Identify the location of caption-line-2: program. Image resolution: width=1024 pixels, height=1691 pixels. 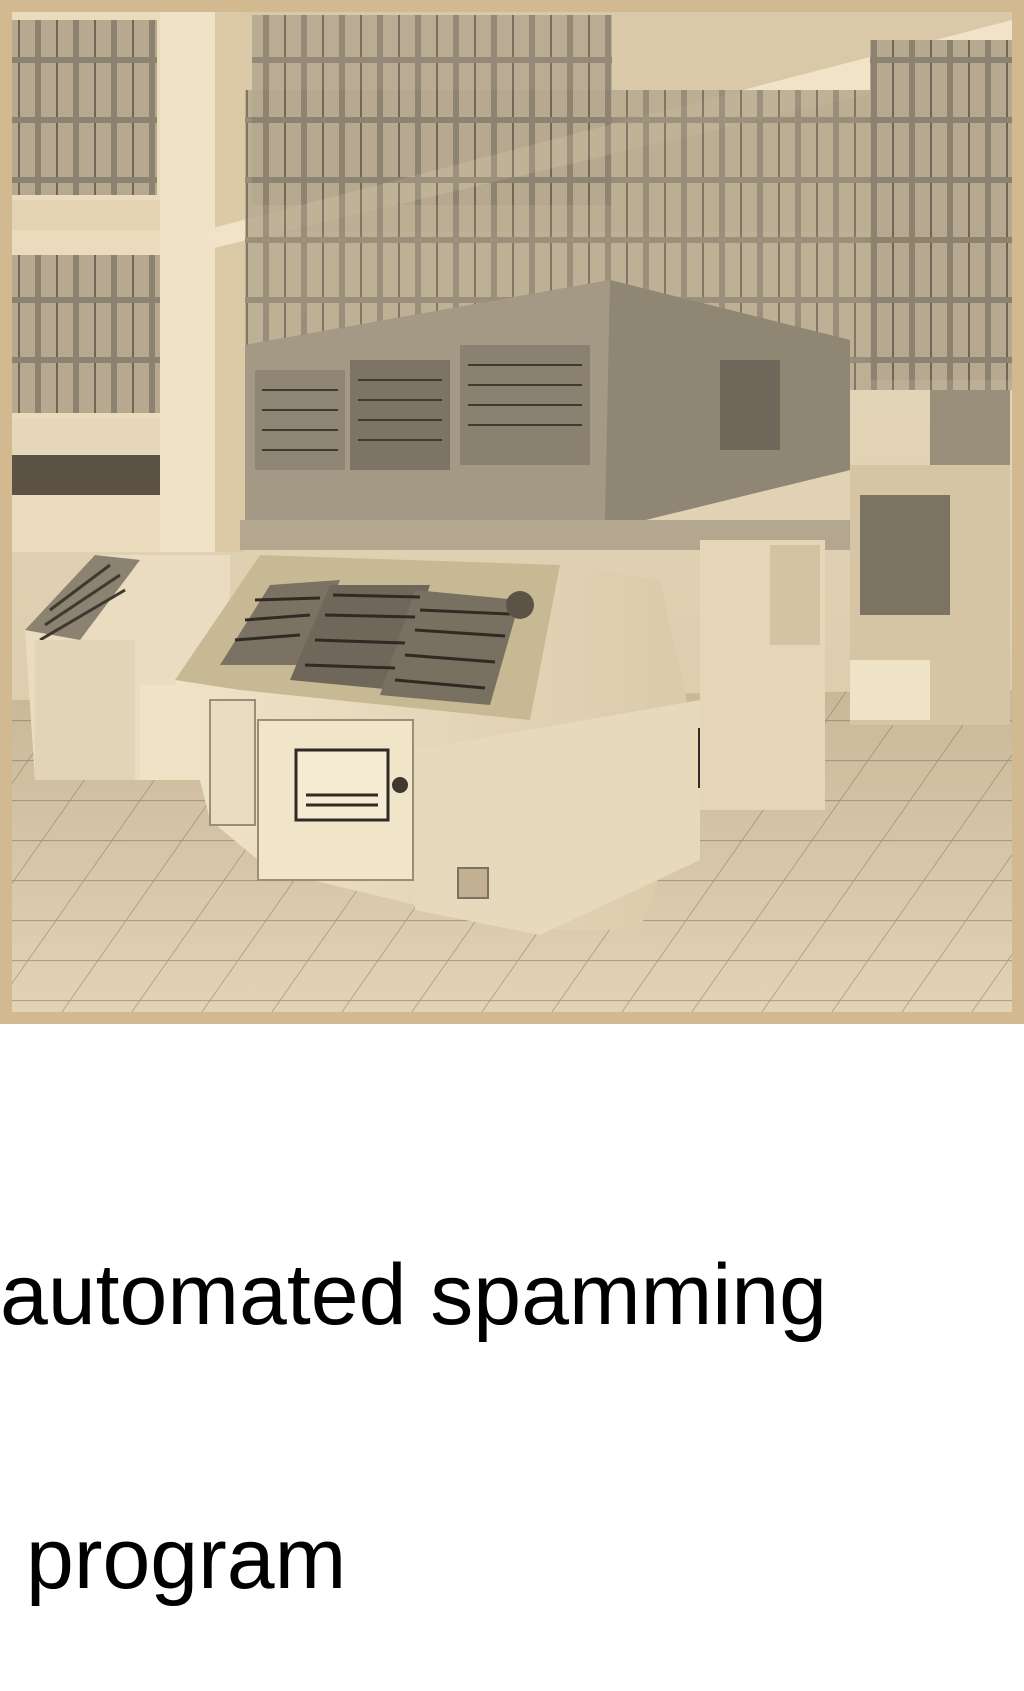
(186, 1559).